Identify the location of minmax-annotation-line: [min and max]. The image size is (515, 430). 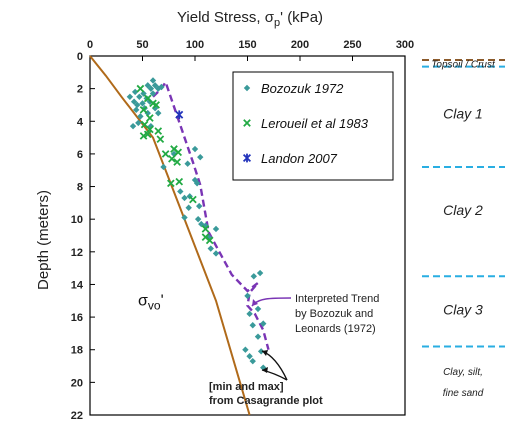
(246, 387).